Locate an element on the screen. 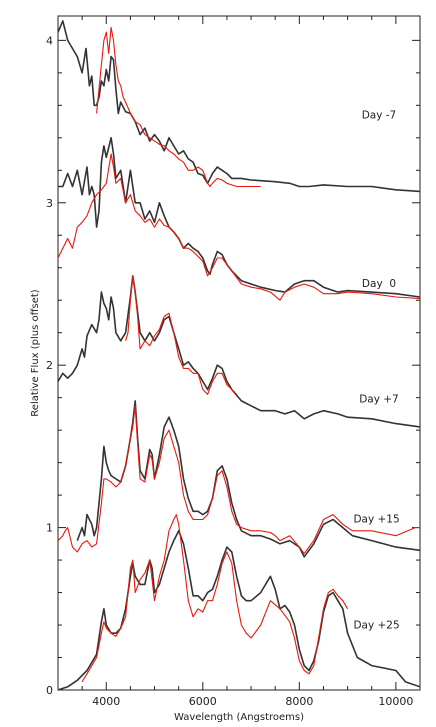 The width and height of the screenshot is (436, 727). epoch-label: Day +25 is located at coordinates (376, 625).